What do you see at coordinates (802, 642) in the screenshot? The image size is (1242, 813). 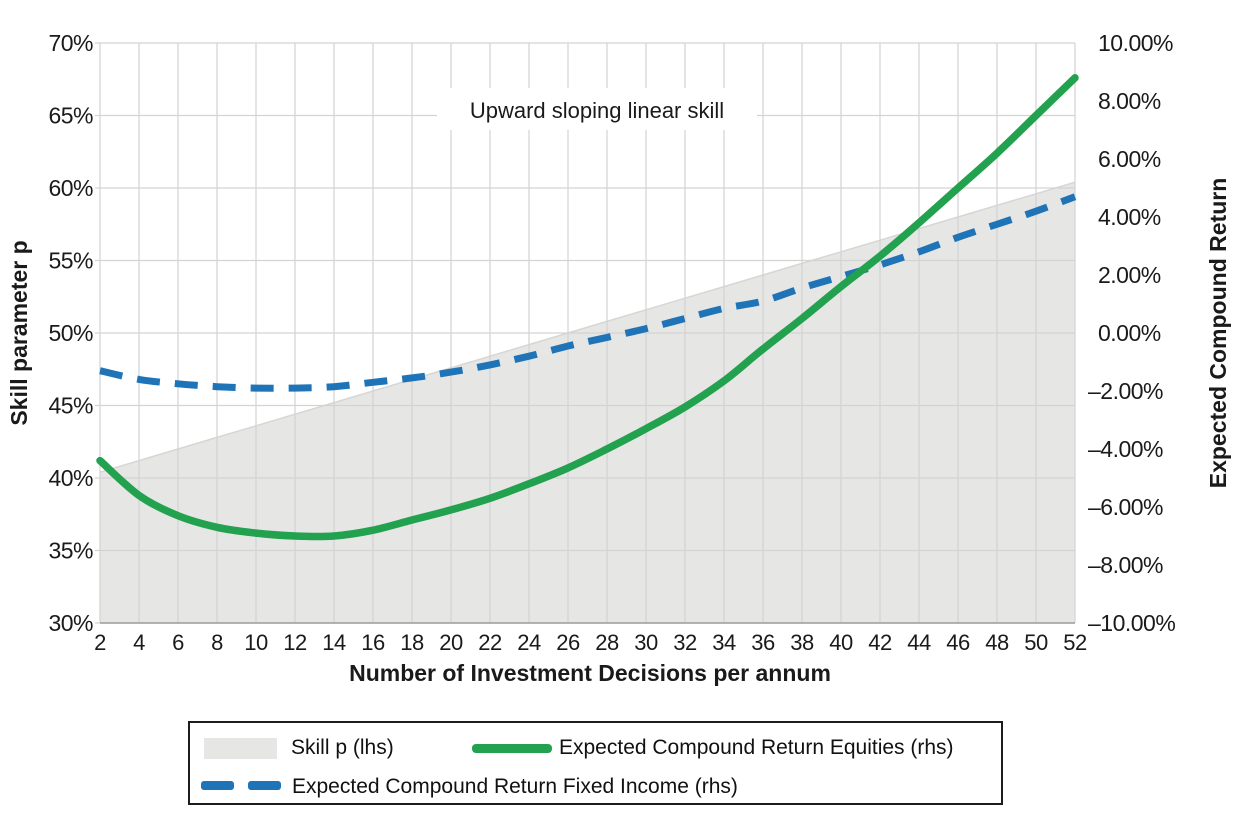 I see `x-tick-label: 38` at bounding box center [802, 642].